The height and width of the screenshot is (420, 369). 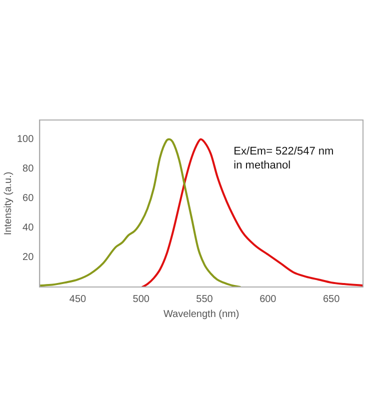 I want to click on y-tick-label: 60, so click(x=28, y=198).